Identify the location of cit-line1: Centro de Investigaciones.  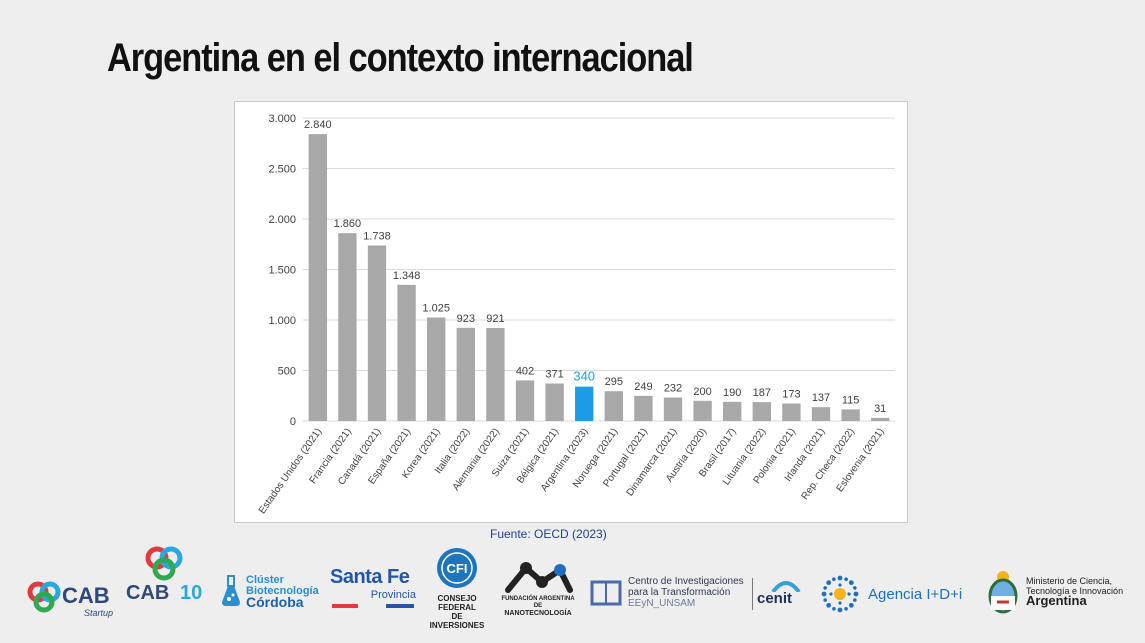
(686, 581).